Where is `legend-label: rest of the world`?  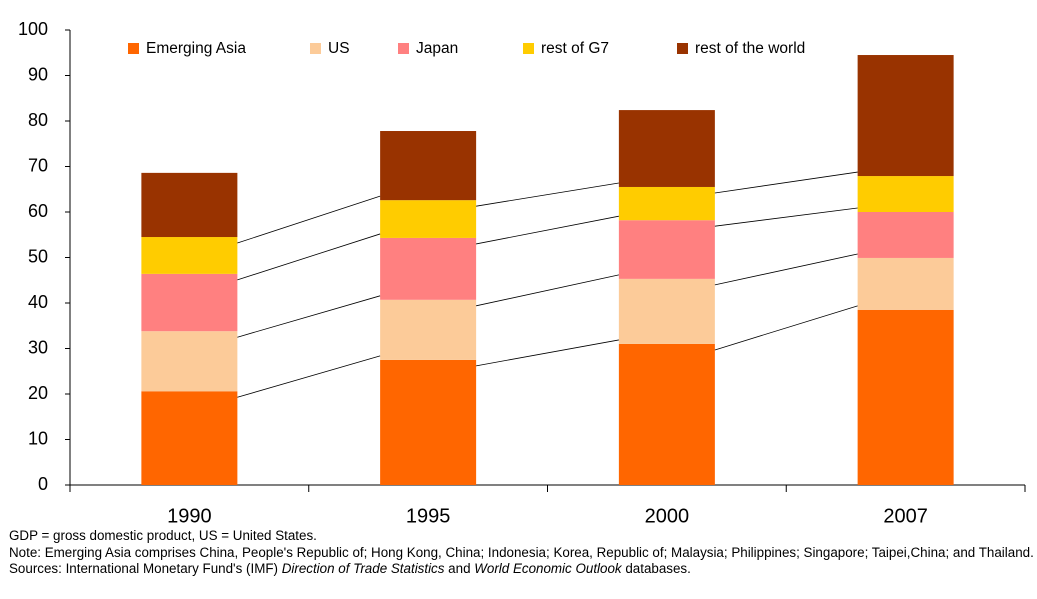 legend-label: rest of the world is located at coordinates (750, 48).